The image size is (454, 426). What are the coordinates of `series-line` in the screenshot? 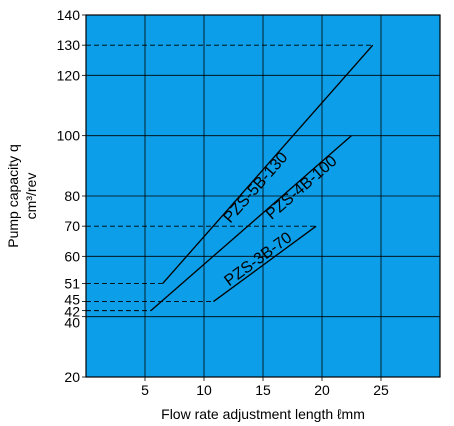 It's located at (265, 264).